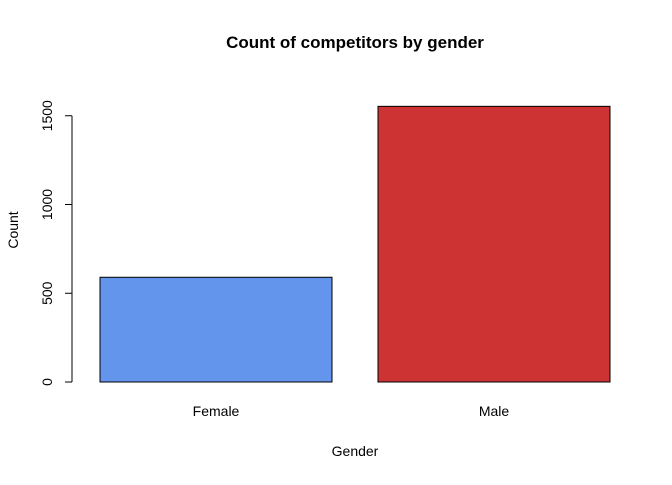 The height and width of the screenshot is (485, 672). What do you see at coordinates (216, 411) in the screenshot?
I see `category-label-female: Female` at bounding box center [216, 411].